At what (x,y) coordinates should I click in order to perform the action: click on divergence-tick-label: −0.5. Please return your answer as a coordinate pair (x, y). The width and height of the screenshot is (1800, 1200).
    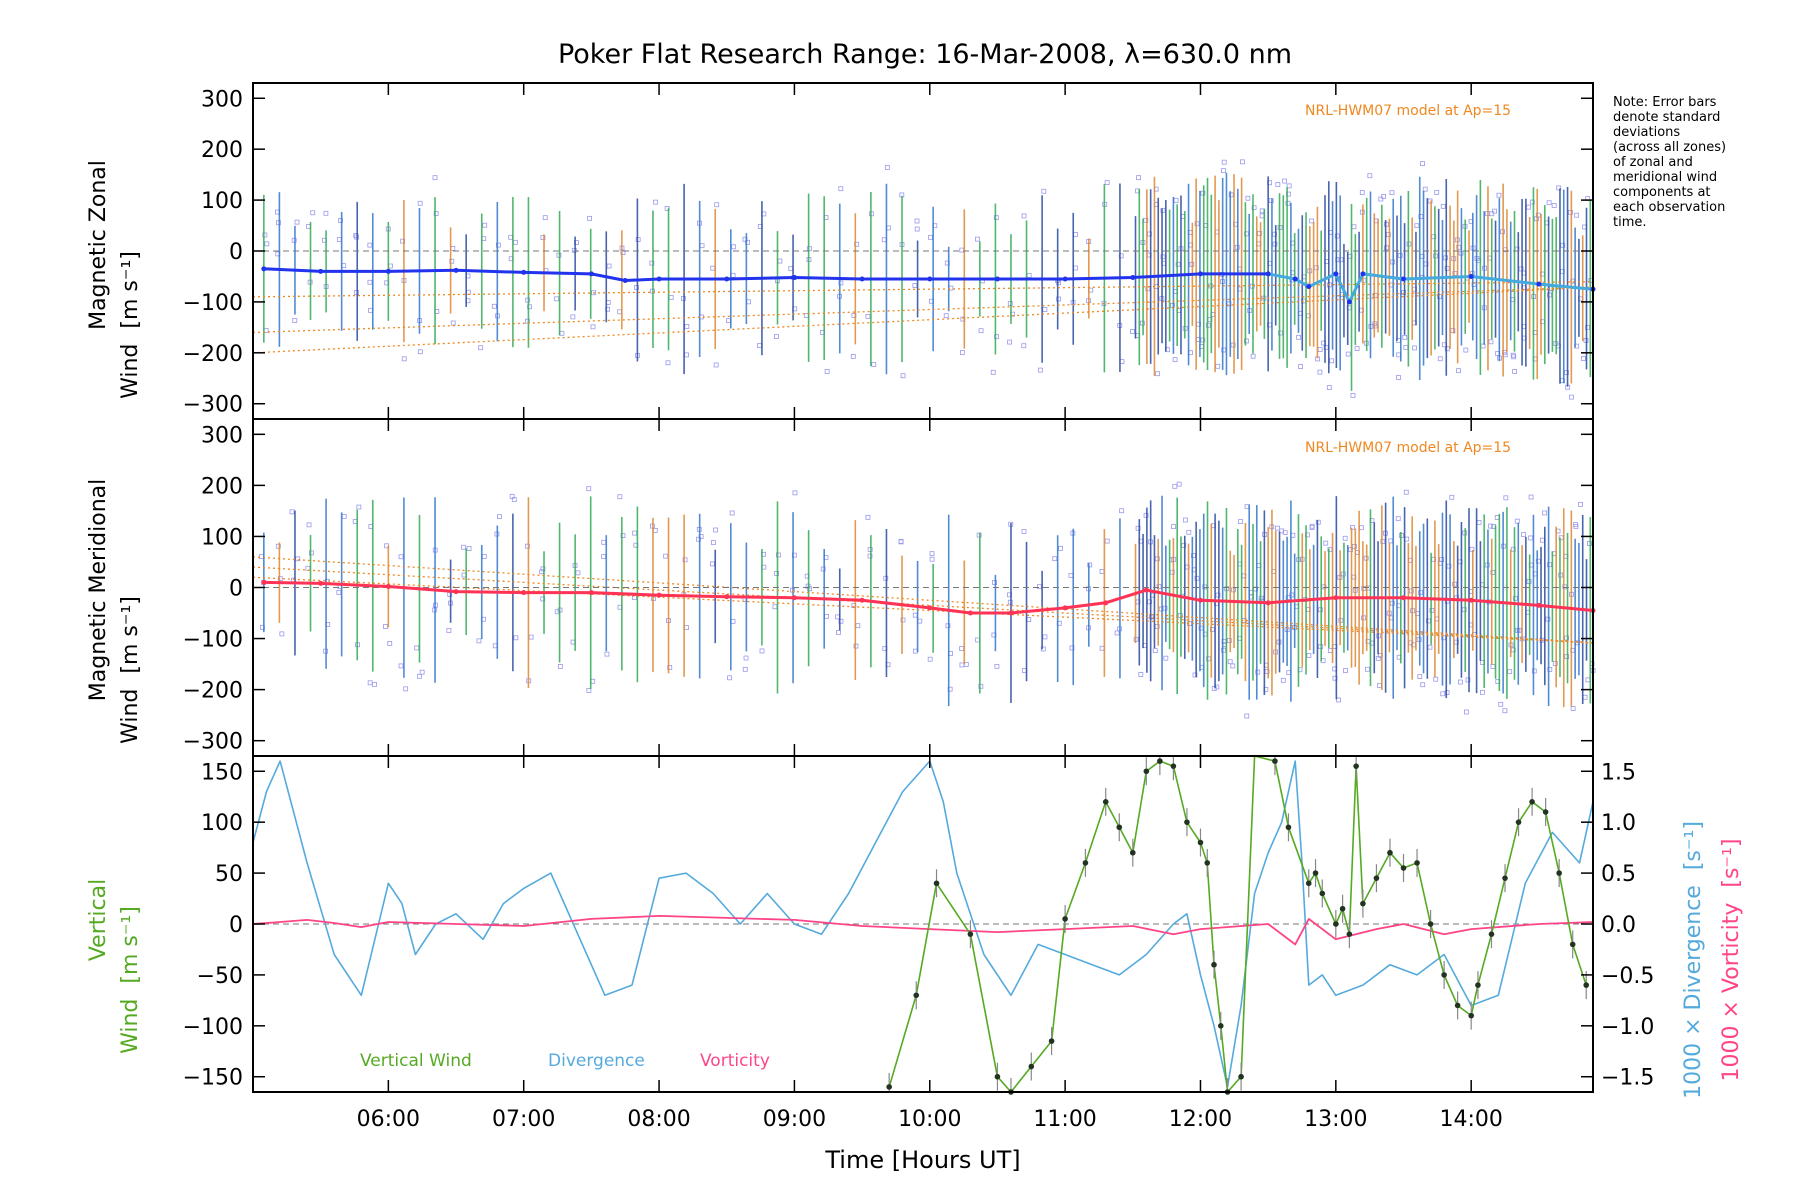
    Looking at the image, I should click on (1627, 976).